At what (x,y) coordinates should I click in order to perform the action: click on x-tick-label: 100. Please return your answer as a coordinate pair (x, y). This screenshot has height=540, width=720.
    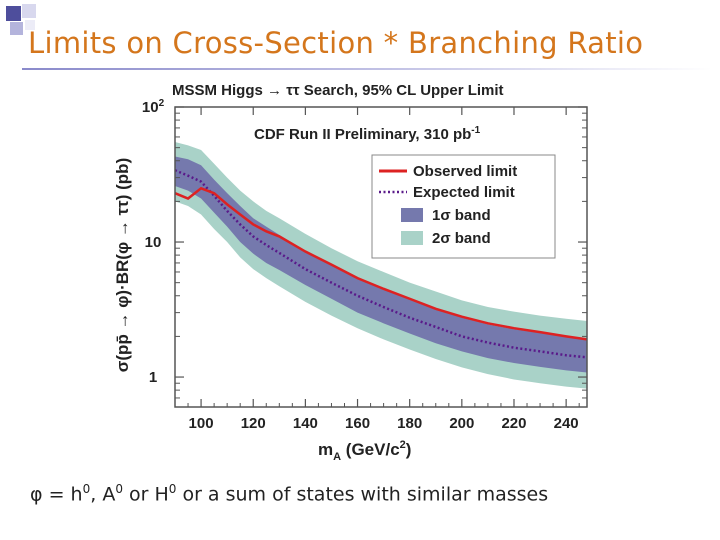
    Looking at the image, I should click on (201, 423).